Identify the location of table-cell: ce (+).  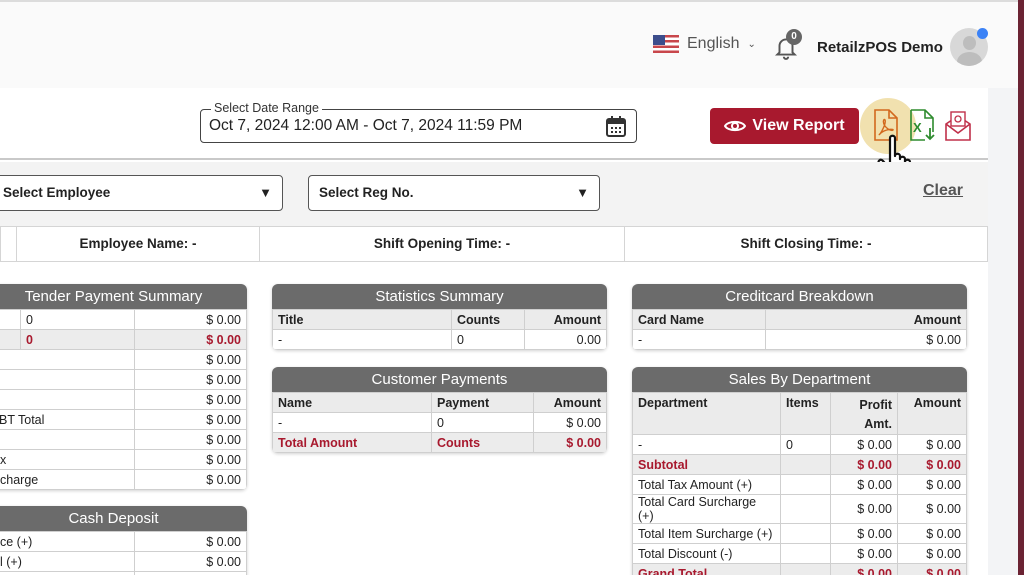
(67, 541).